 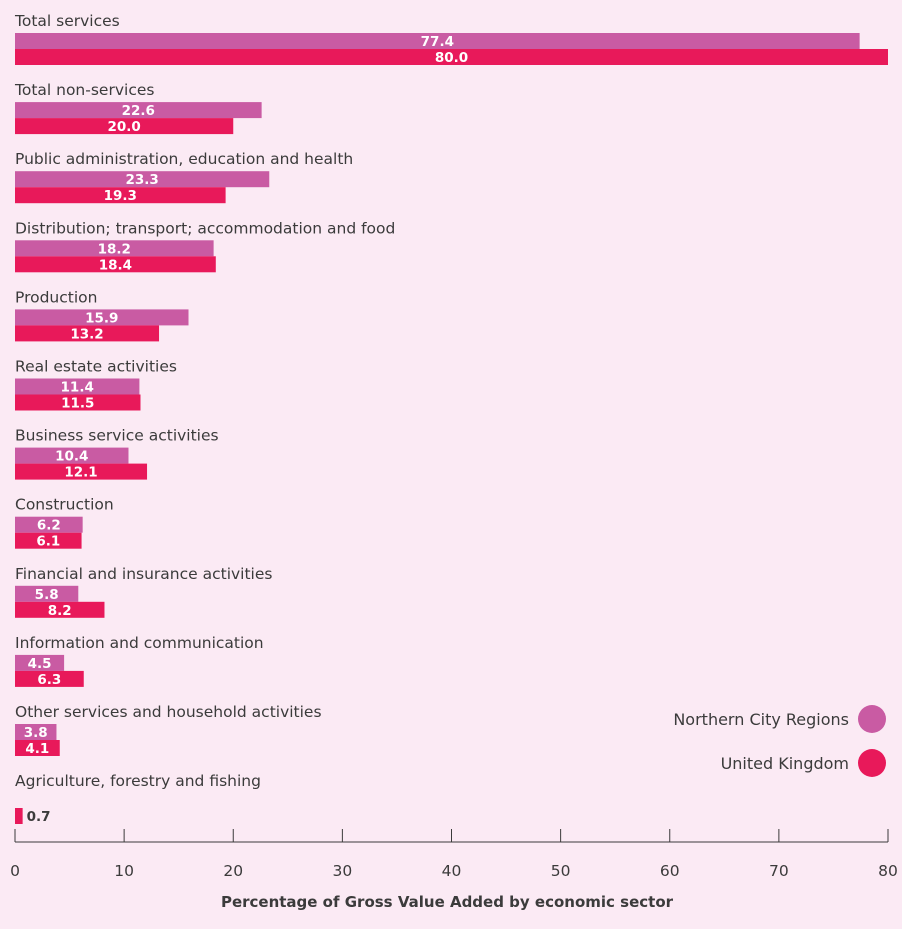 I want to click on legend-label: Northern City Regions, so click(x=761, y=719).